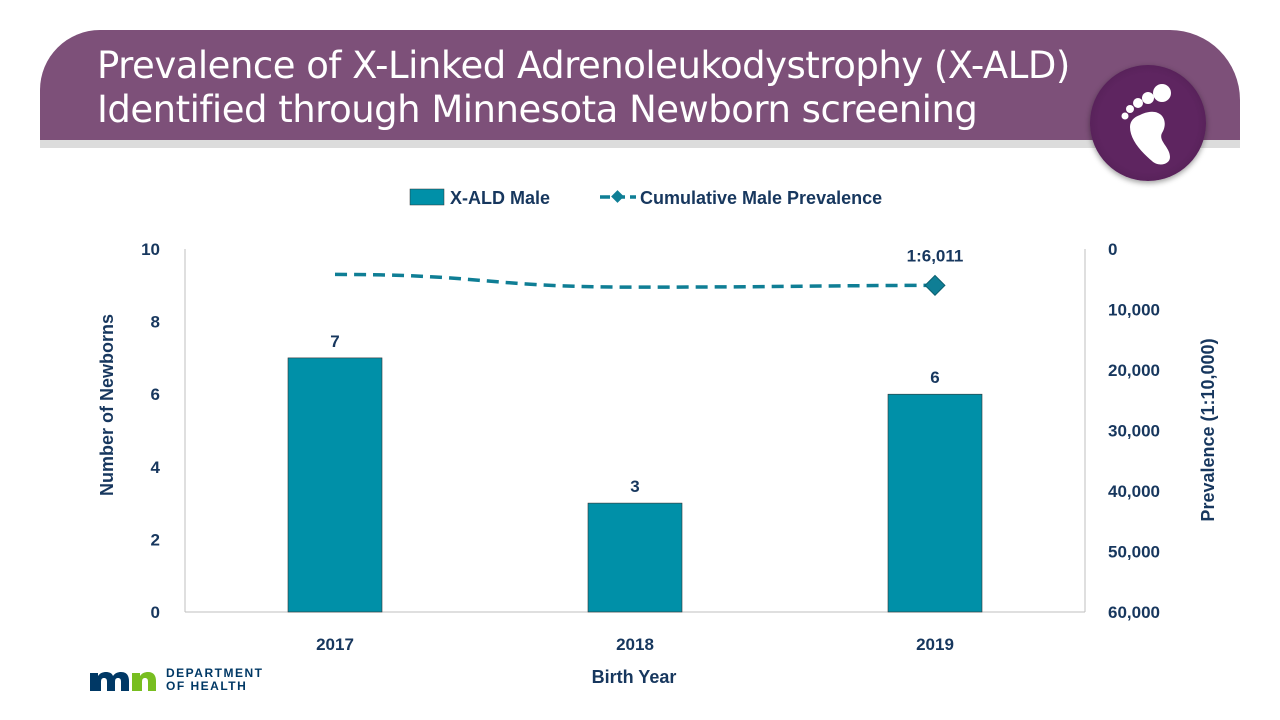 The image size is (1280, 720). What do you see at coordinates (155, 539) in the screenshot?
I see `y-tick-label: 2` at bounding box center [155, 539].